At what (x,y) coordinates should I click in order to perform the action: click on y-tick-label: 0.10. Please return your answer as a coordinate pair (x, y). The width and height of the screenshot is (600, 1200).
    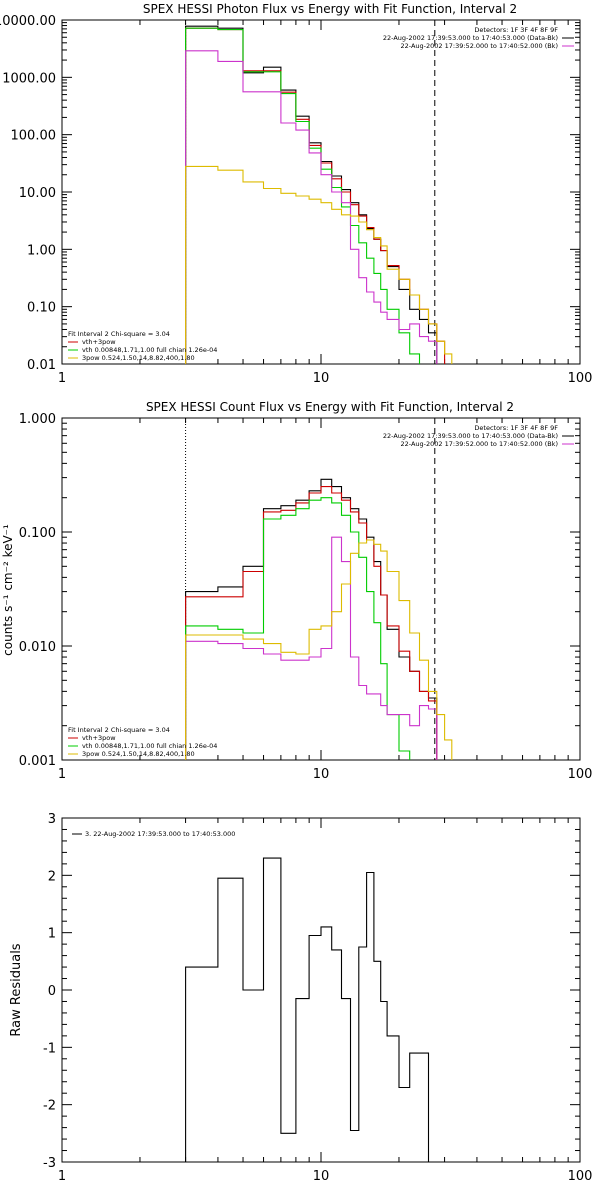
    Looking at the image, I should click on (41, 308).